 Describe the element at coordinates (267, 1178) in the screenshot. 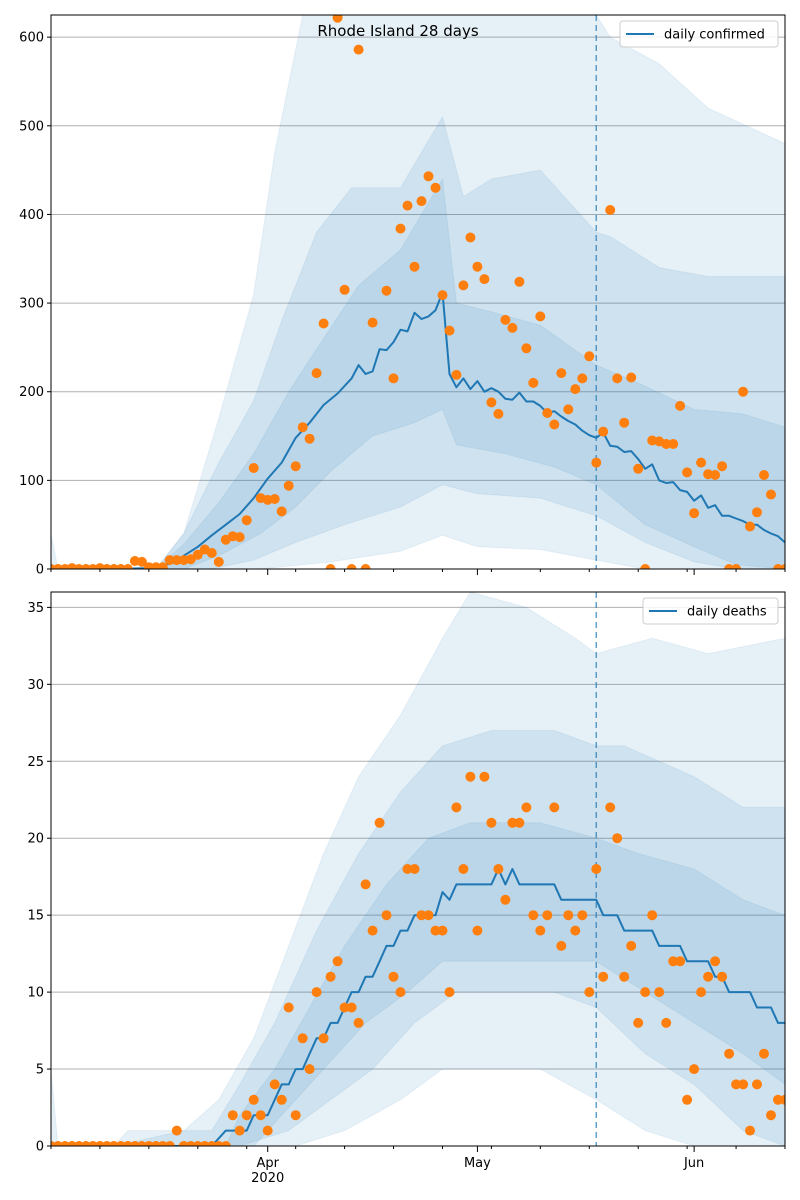

I see `deaths-xaxis-year-label: 2020` at that location.